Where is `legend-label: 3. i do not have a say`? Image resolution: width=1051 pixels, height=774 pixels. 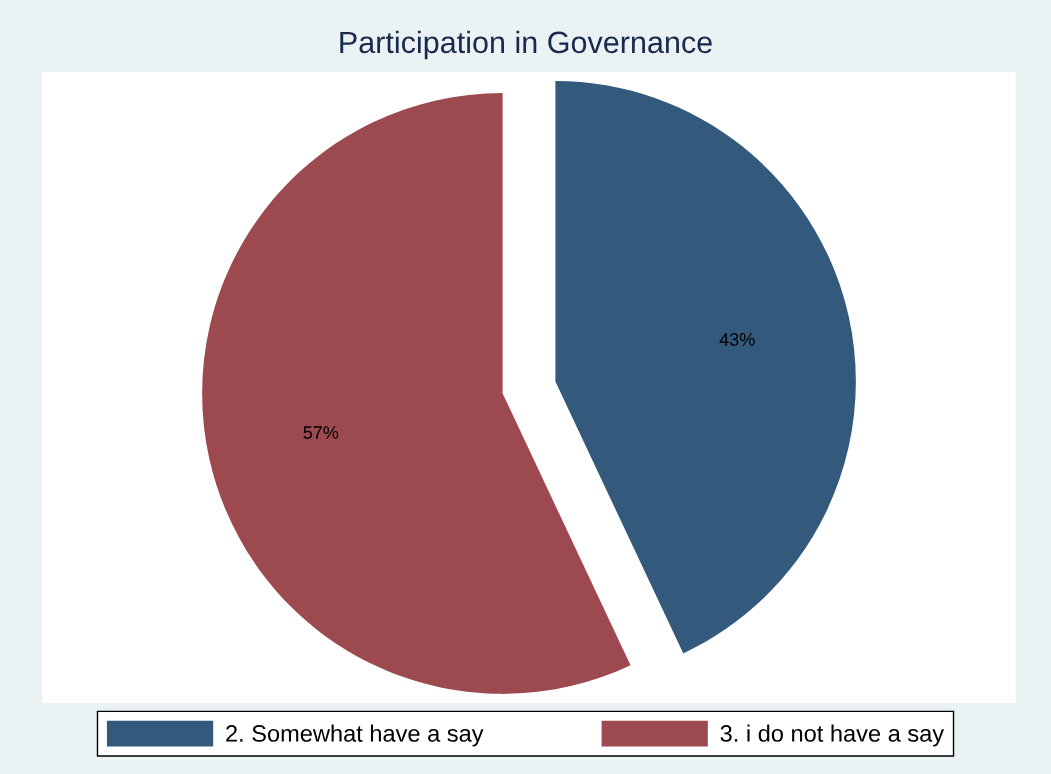
legend-label: 3. i do not have a say is located at coordinates (832, 735).